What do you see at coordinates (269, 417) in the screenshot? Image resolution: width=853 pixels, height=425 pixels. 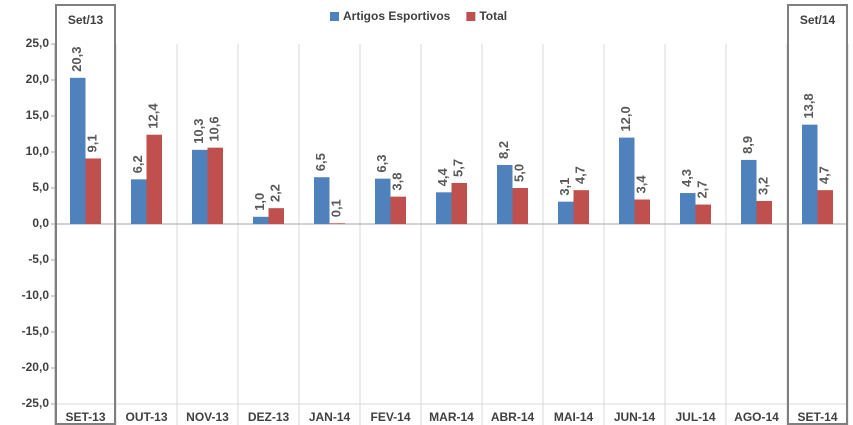 I see `x-tick-label: DEZ-13` at bounding box center [269, 417].